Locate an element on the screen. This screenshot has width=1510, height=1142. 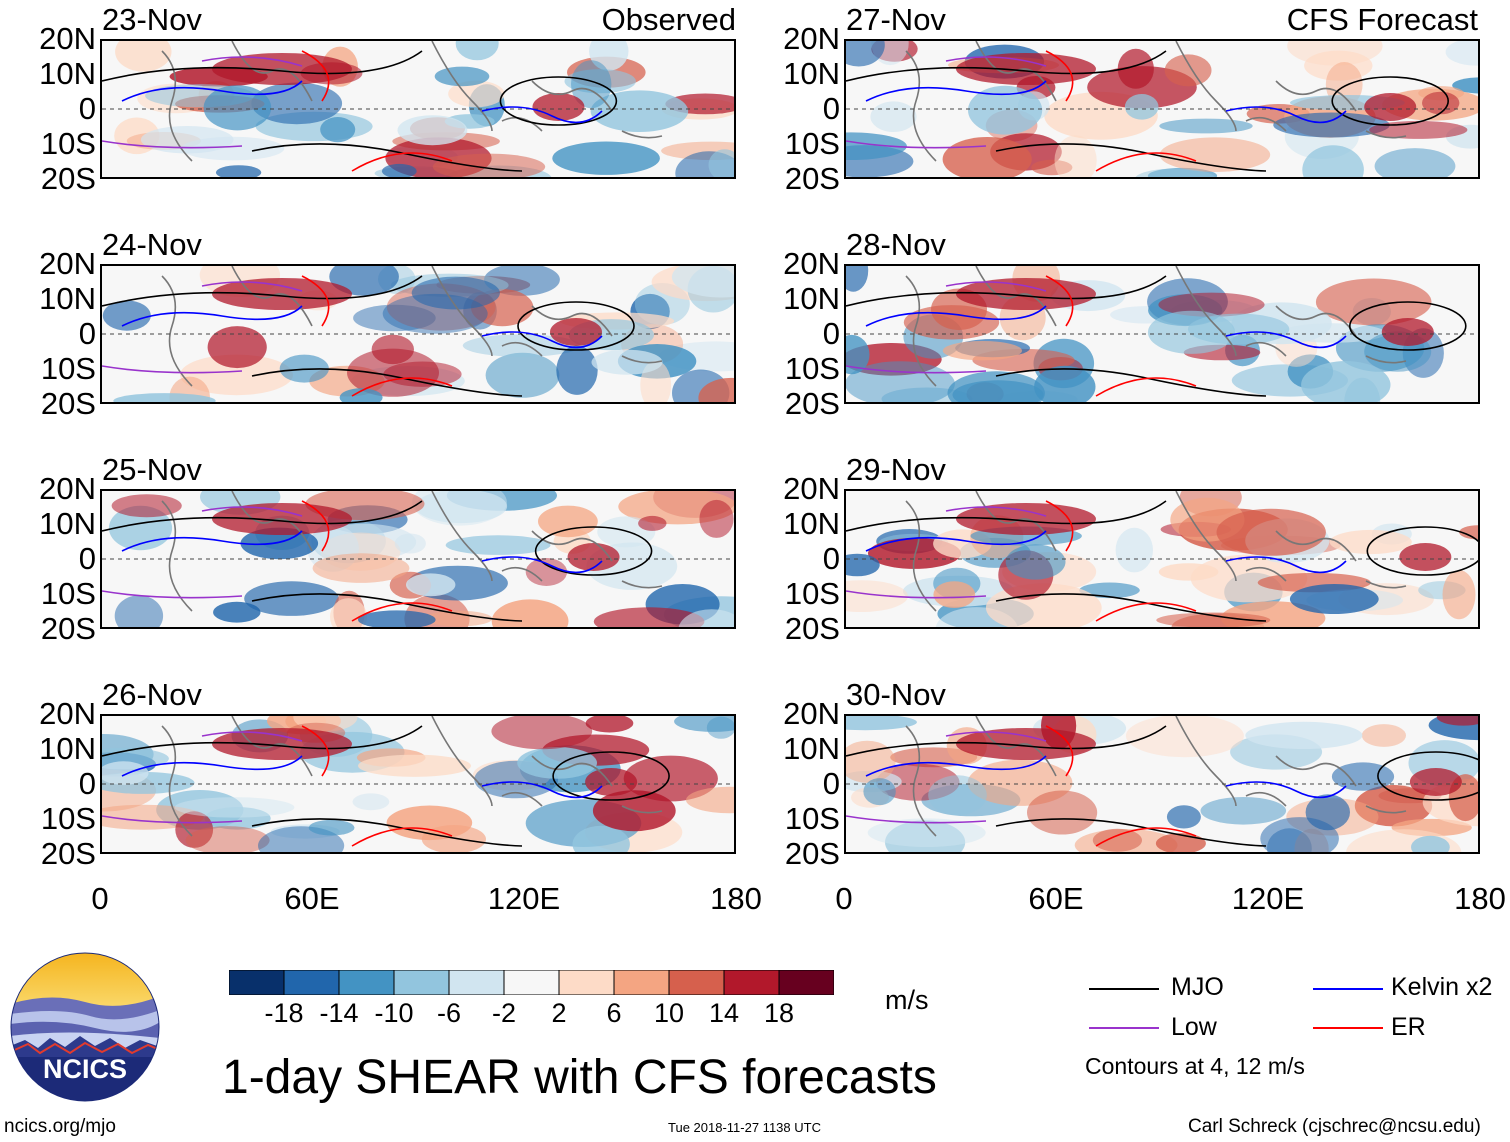
panel-date-label: 29-Nov is located at coordinates (896, 469).